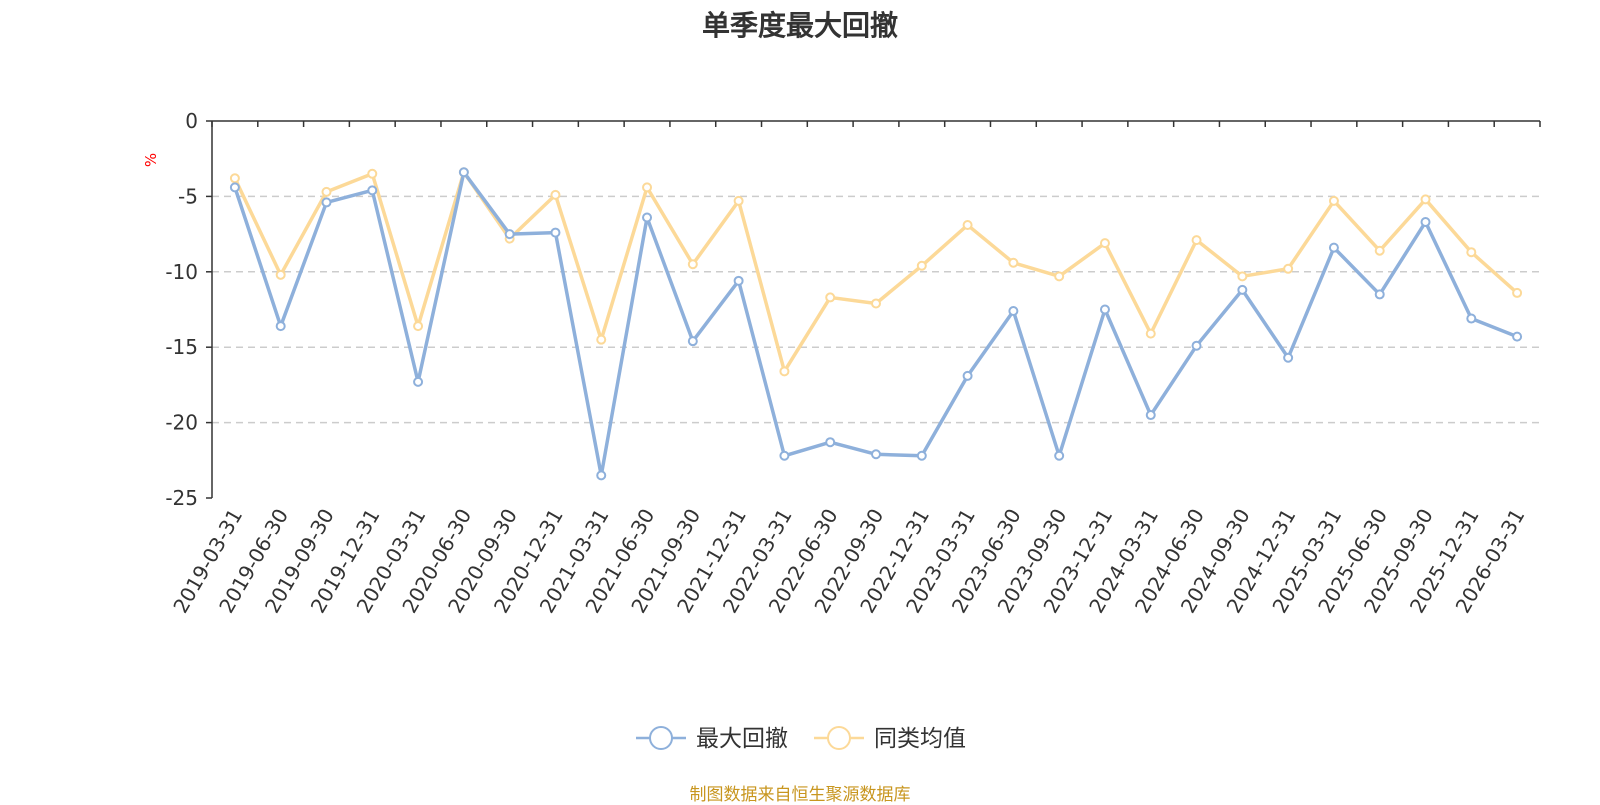 This screenshot has width=1600, height=805. What do you see at coordinates (920, 739) in the screenshot?
I see `legend-label: 同类均值` at bounding box center [920, 739].